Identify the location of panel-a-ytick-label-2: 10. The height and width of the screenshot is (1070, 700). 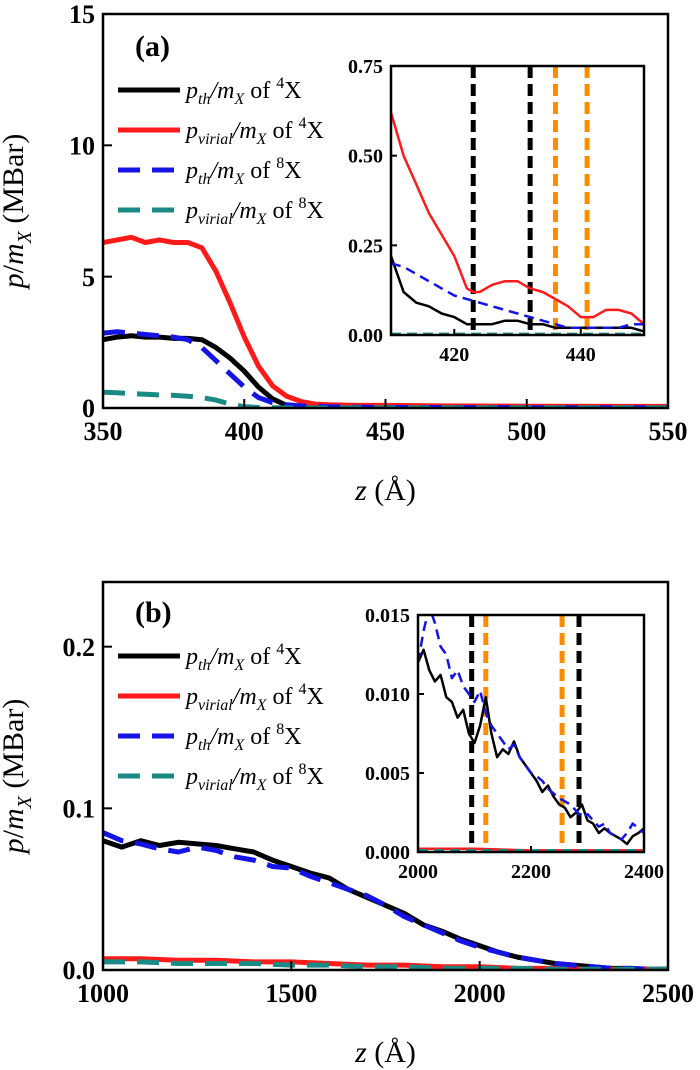
(82, 145).